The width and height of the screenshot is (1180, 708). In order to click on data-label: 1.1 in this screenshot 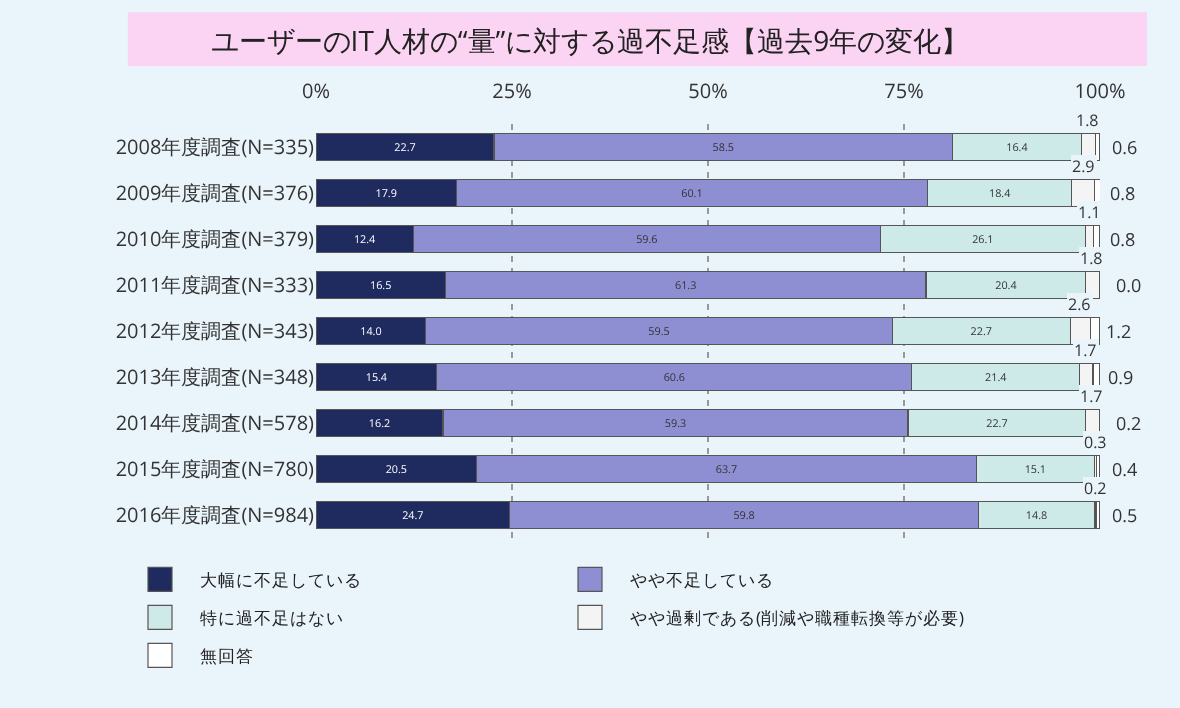, I will do `click(1089, 213)`.